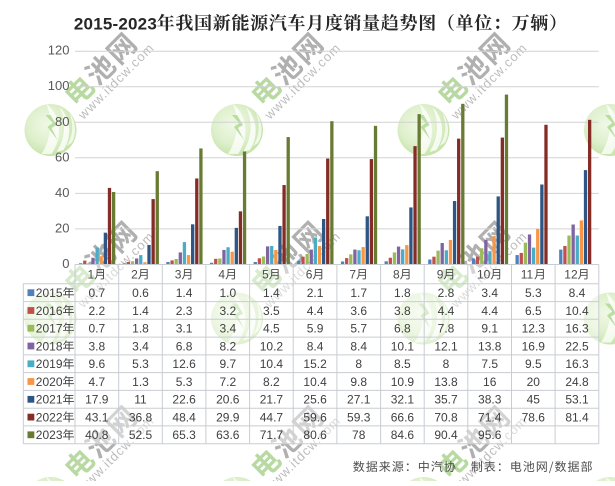  What do you see at coordinates (315, 364) in the screenshot?
I see `svg-text: 15.2` at bounding box center [315, 364].